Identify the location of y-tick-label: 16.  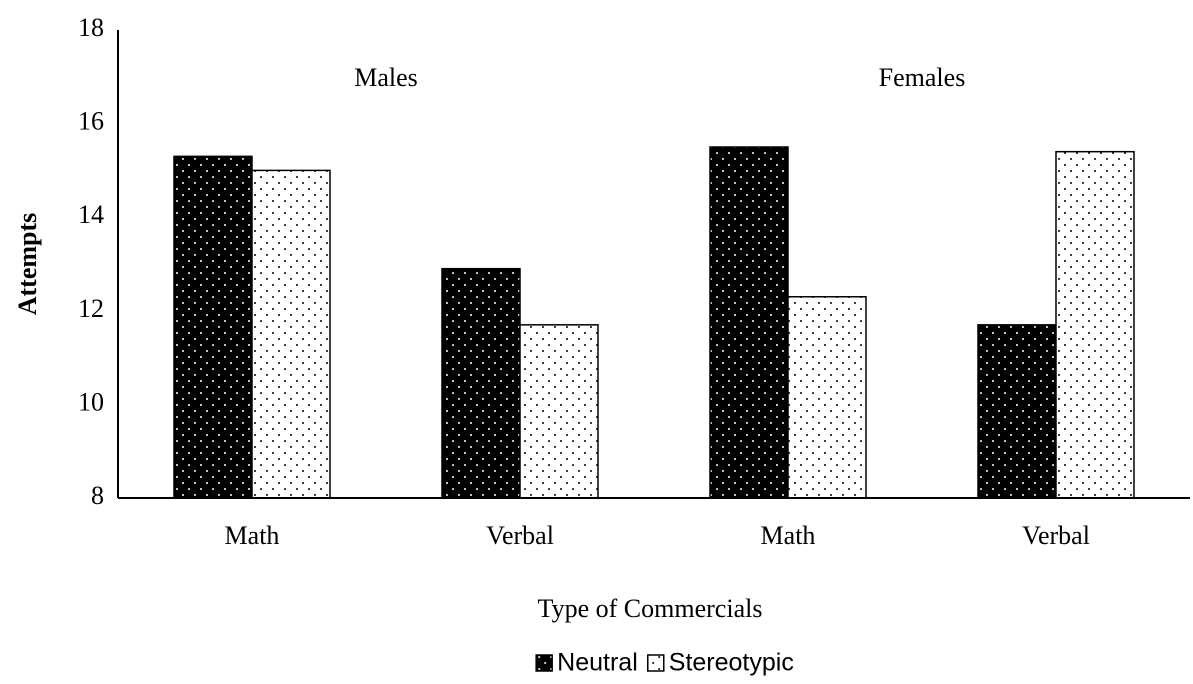
(91, 121).